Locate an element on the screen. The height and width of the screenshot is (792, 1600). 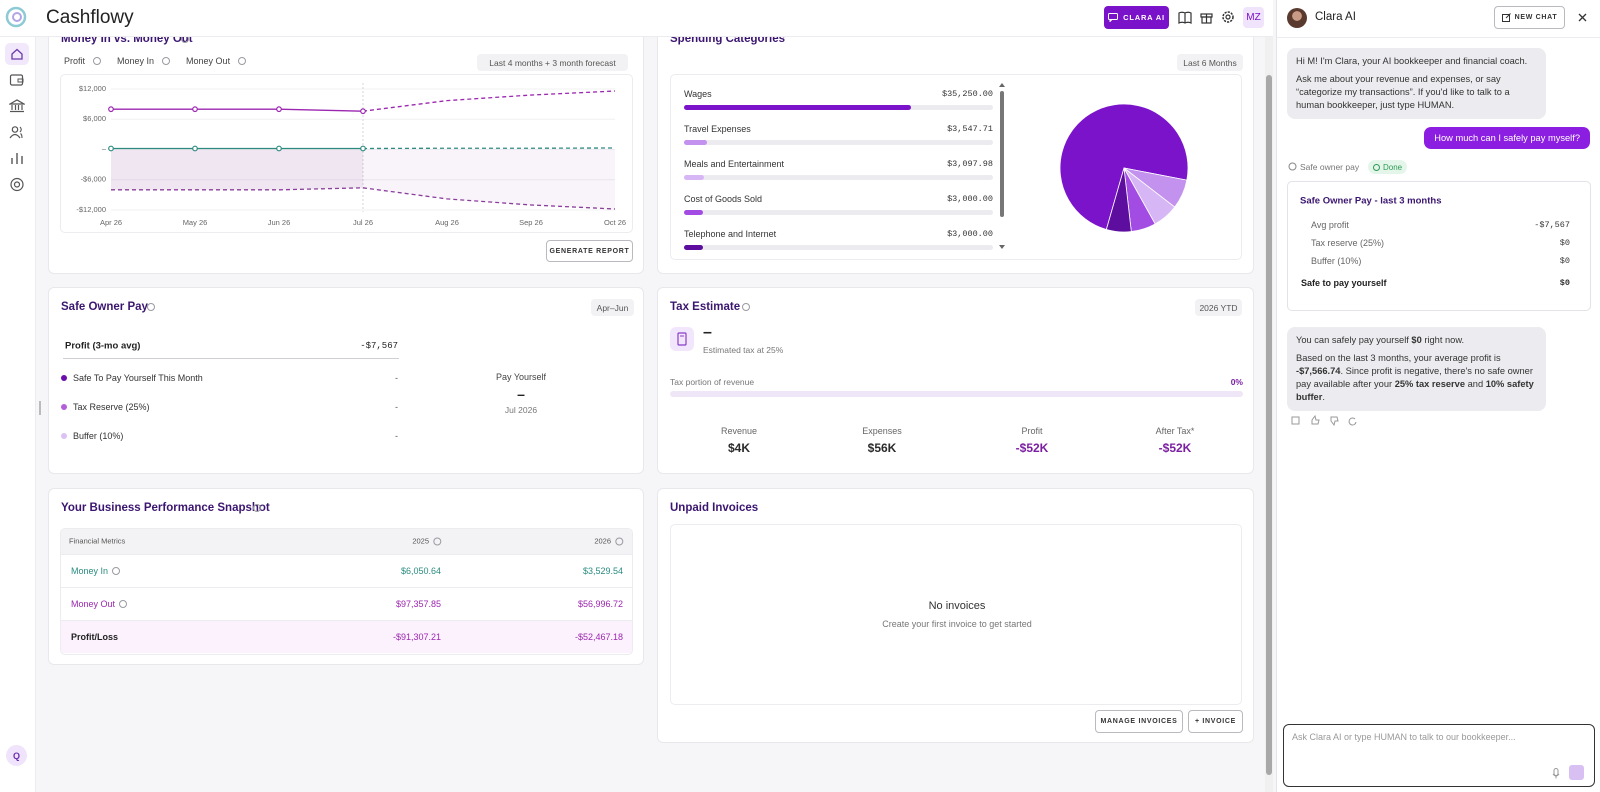
dislike-button is located at coordinates (1334, 421).